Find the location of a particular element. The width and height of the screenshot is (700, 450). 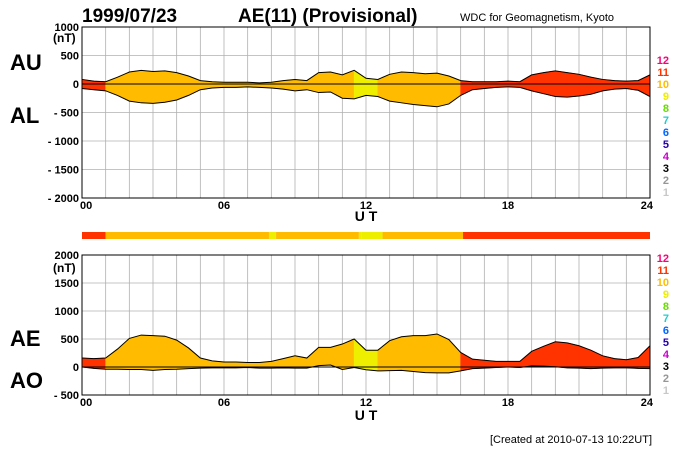

source-label: WDC for Geomagnetism, Kyoto is located at coordinates (537, 18).